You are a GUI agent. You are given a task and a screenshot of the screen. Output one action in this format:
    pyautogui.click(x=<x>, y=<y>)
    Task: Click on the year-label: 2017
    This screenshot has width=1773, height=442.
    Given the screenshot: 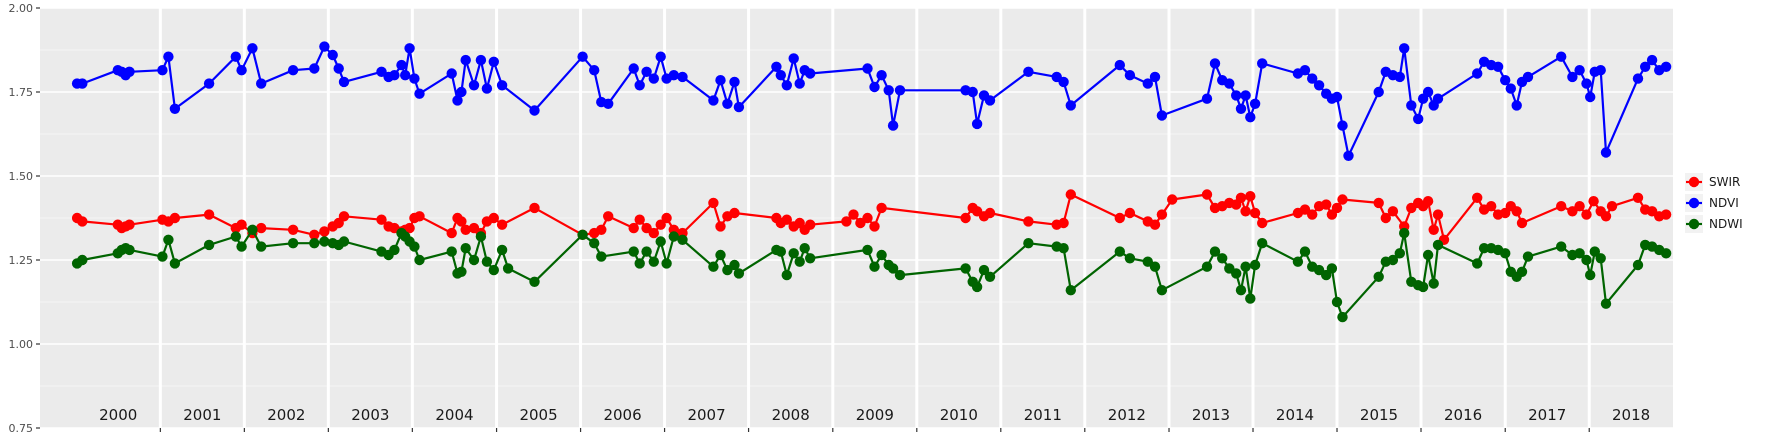 What is the action you would take?
    pyautogui.click(x=1547, y=415)
    